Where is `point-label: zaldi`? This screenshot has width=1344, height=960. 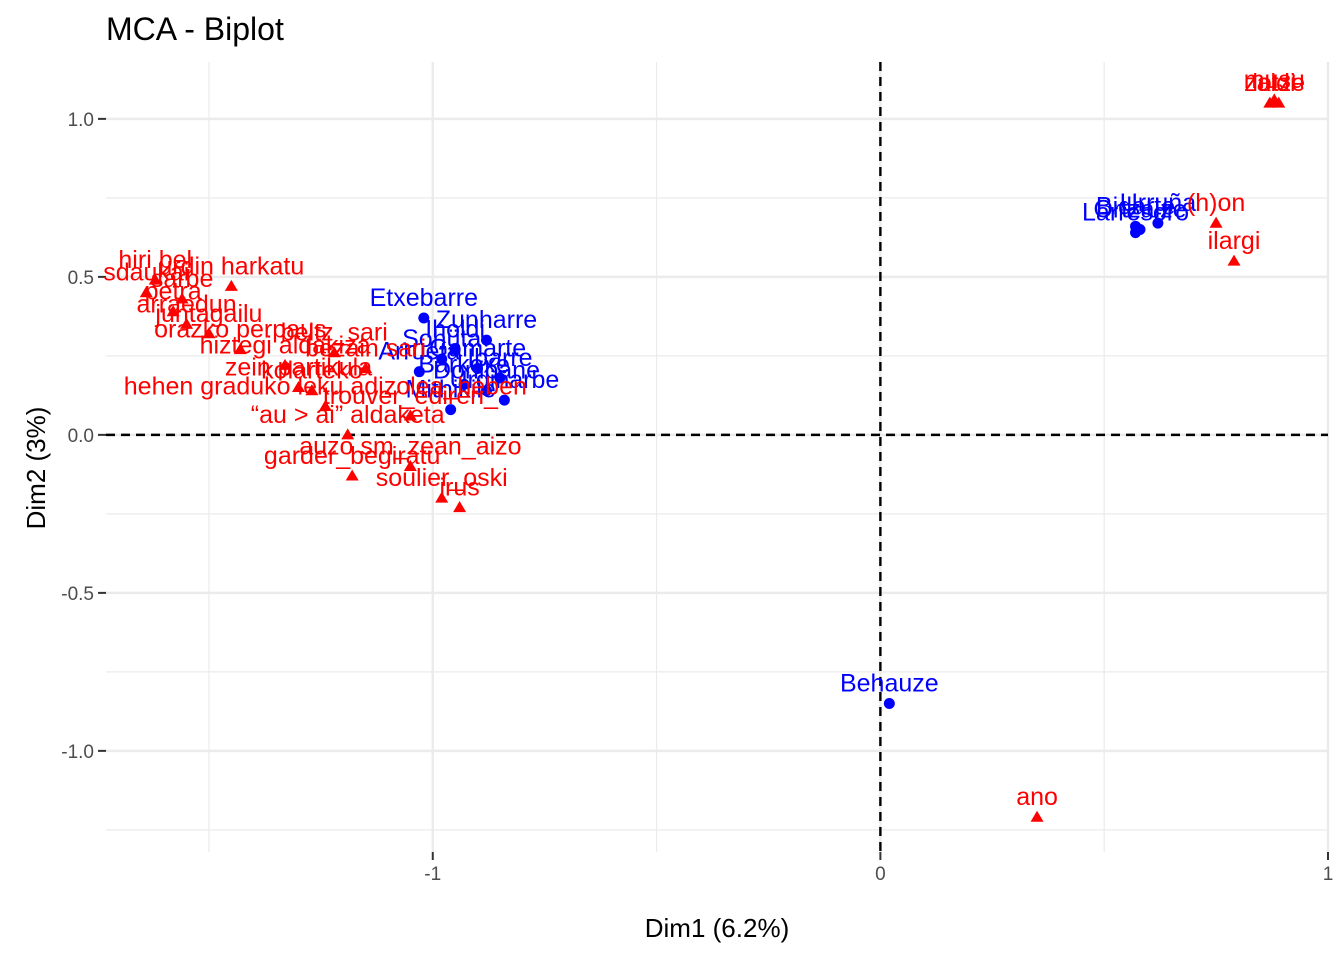 point-label: zaldi is located at coordinates (1269, 83).